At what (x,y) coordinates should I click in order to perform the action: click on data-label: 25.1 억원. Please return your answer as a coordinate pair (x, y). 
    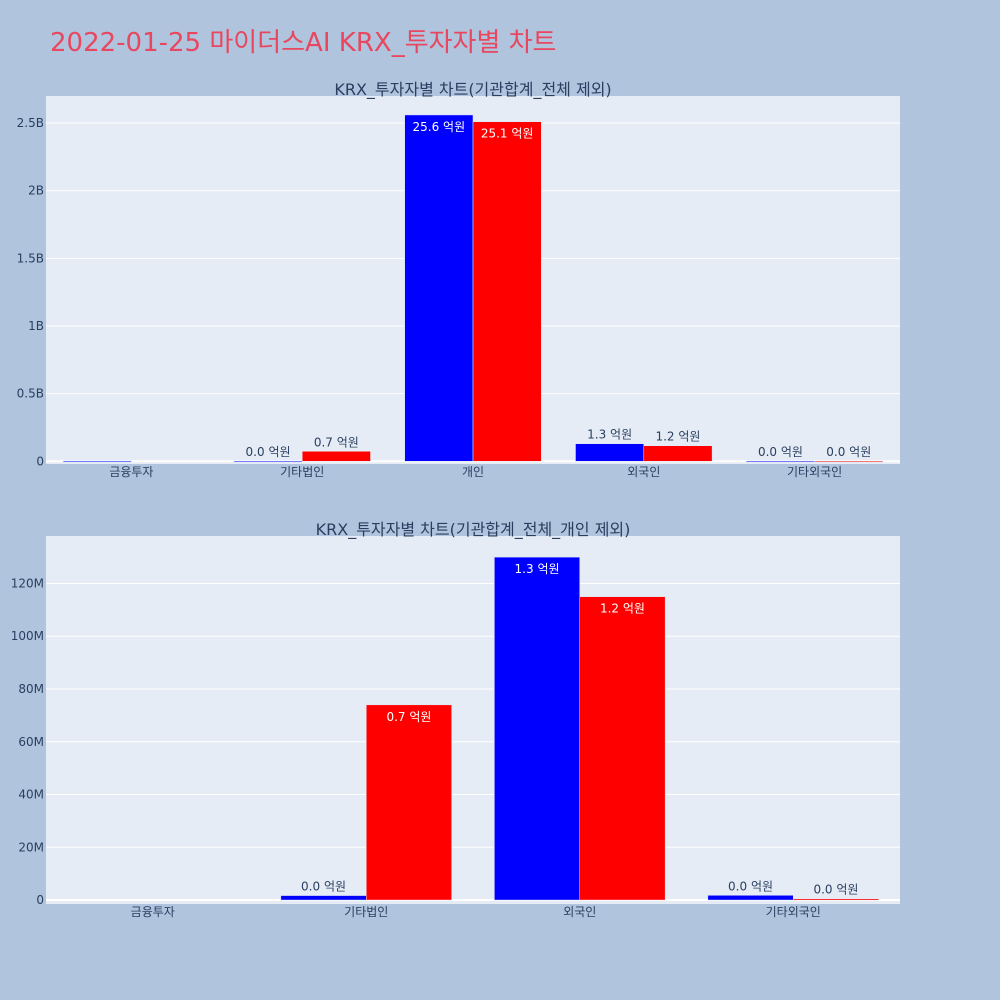
    Looking at the image, I should click on (507, 134).